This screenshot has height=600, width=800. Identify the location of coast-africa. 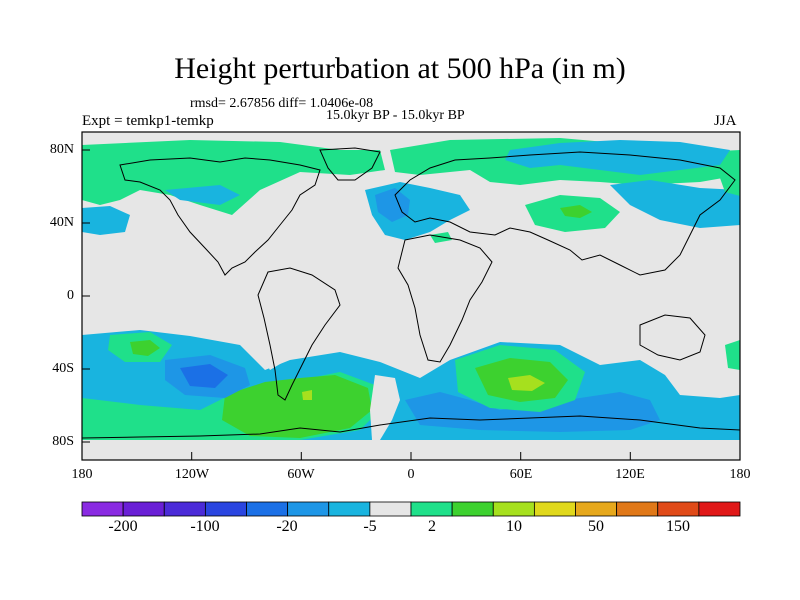
(445, 298).